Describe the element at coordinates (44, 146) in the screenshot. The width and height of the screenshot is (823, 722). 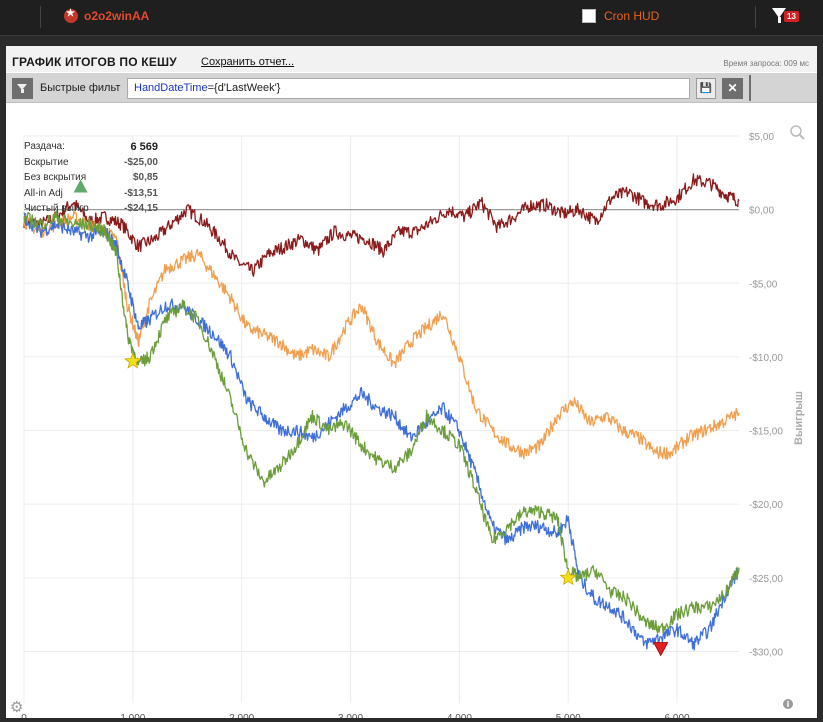
I see `stats-label: Раздача:` at that location.